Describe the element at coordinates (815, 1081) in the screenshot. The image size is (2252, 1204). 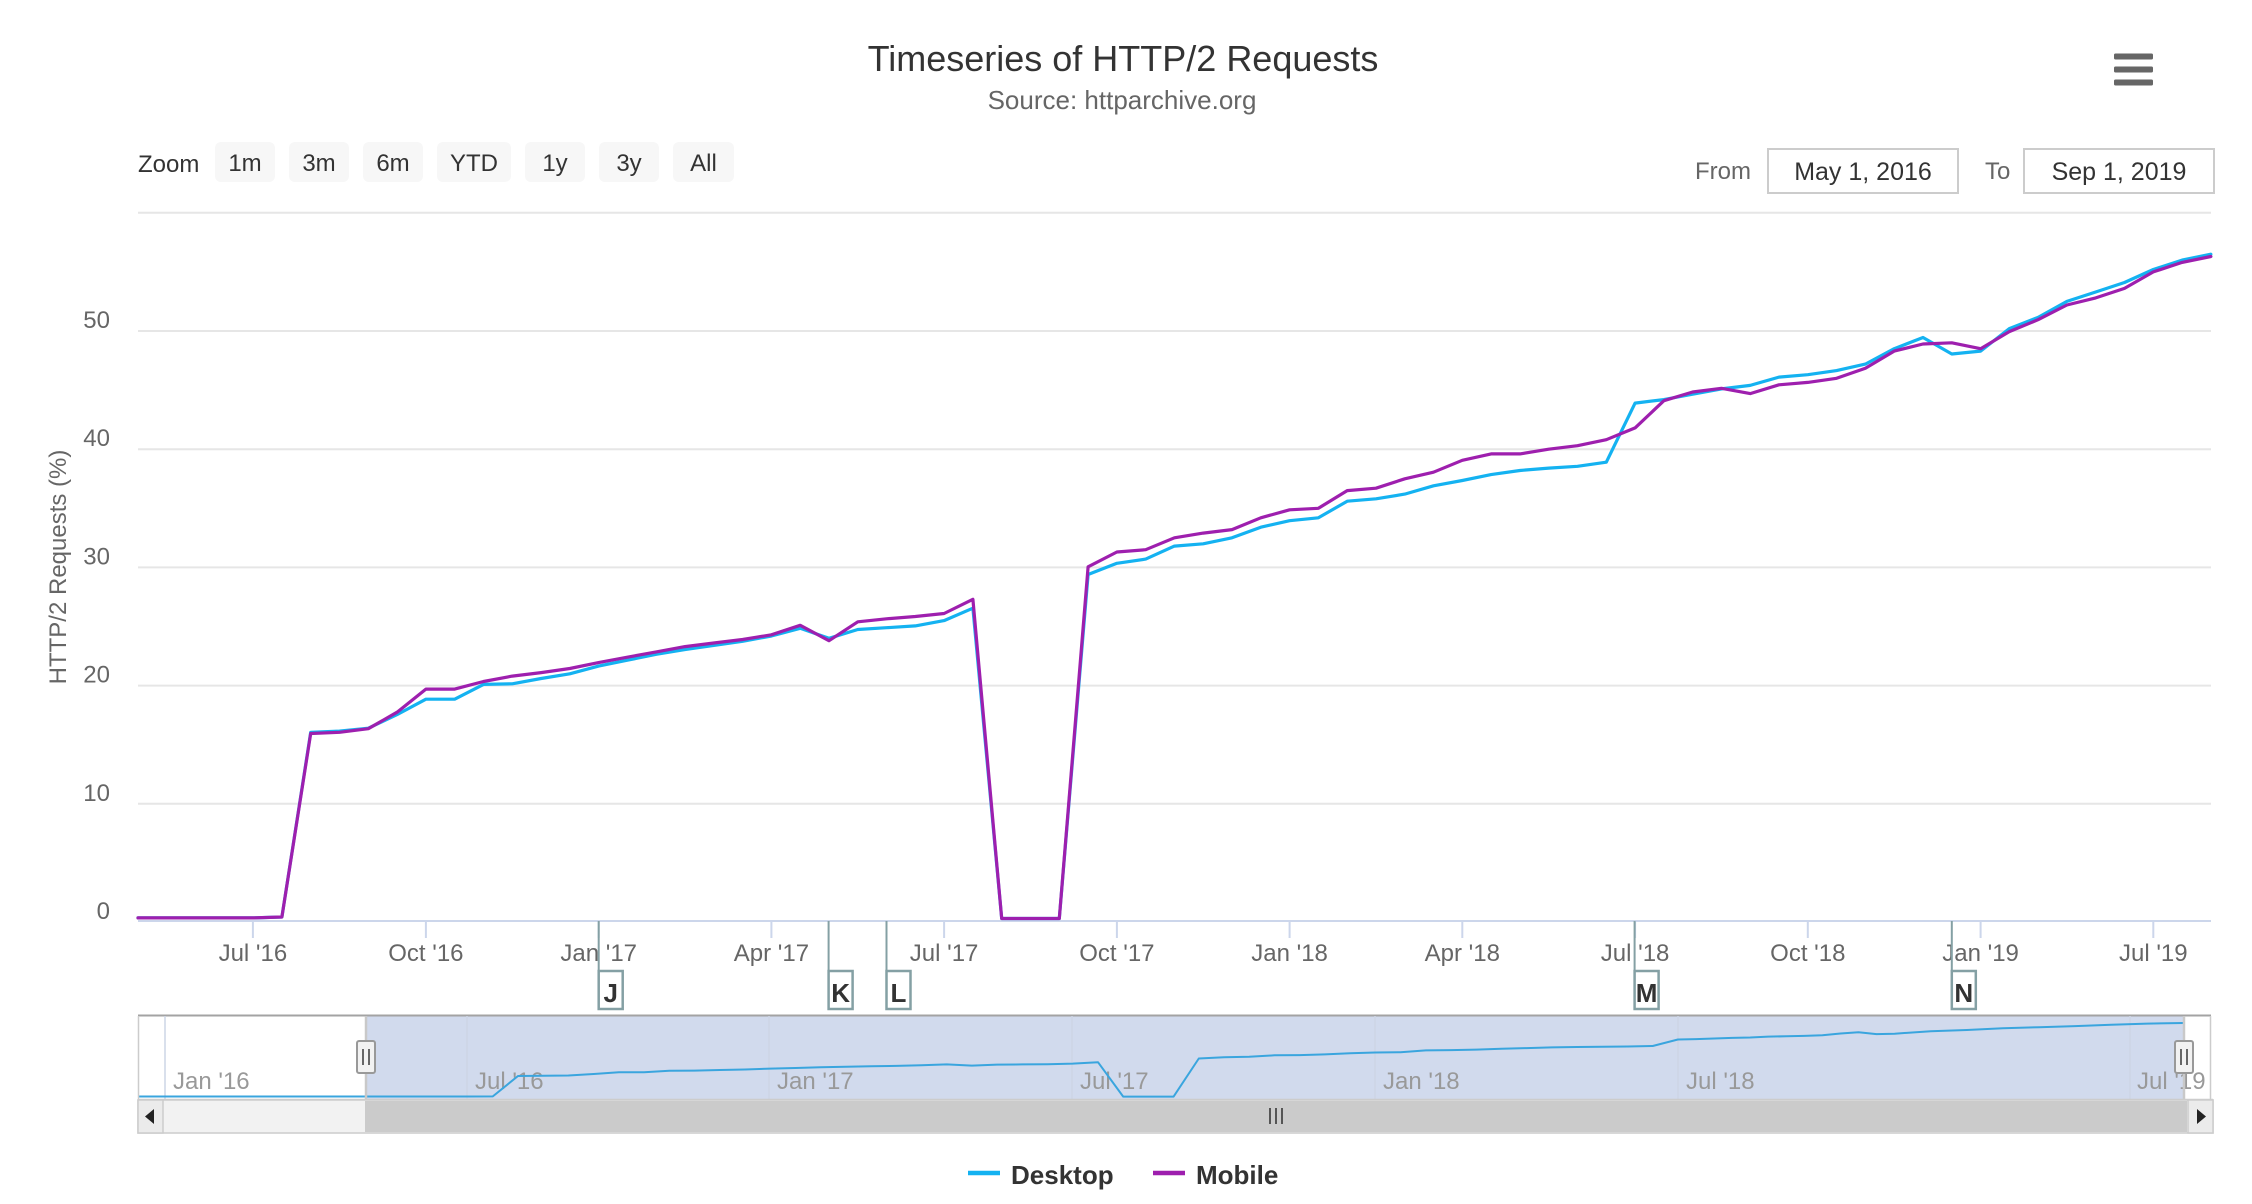
I see `svg-text: Jan '17` at that location.